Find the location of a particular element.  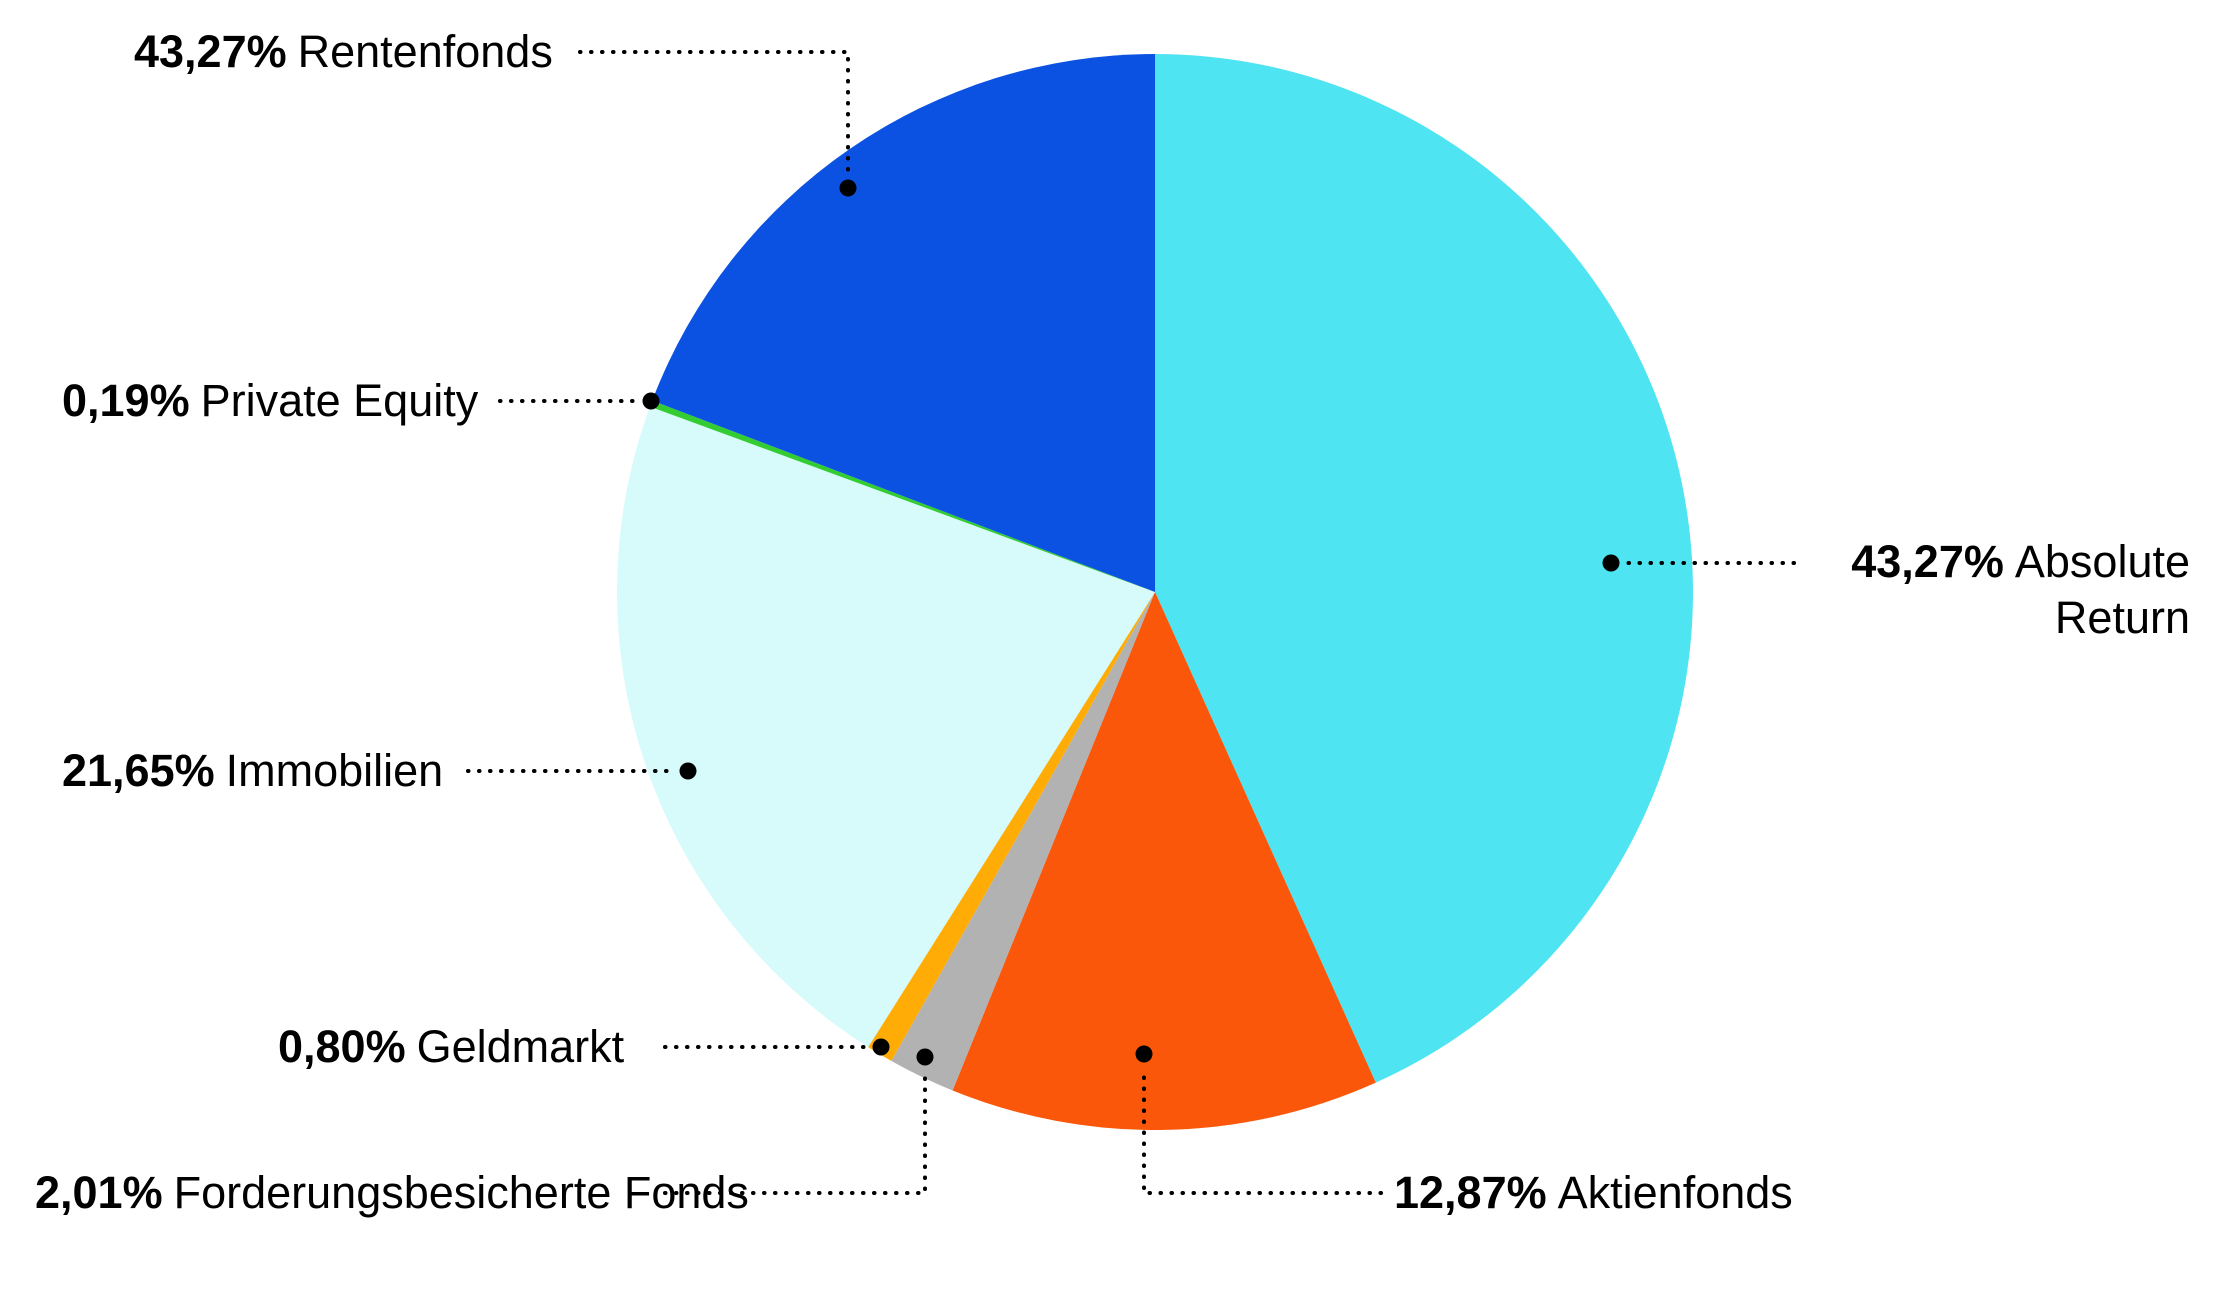

label-rentenfonds-value: 43,27% is located at coordinates (210, 51).